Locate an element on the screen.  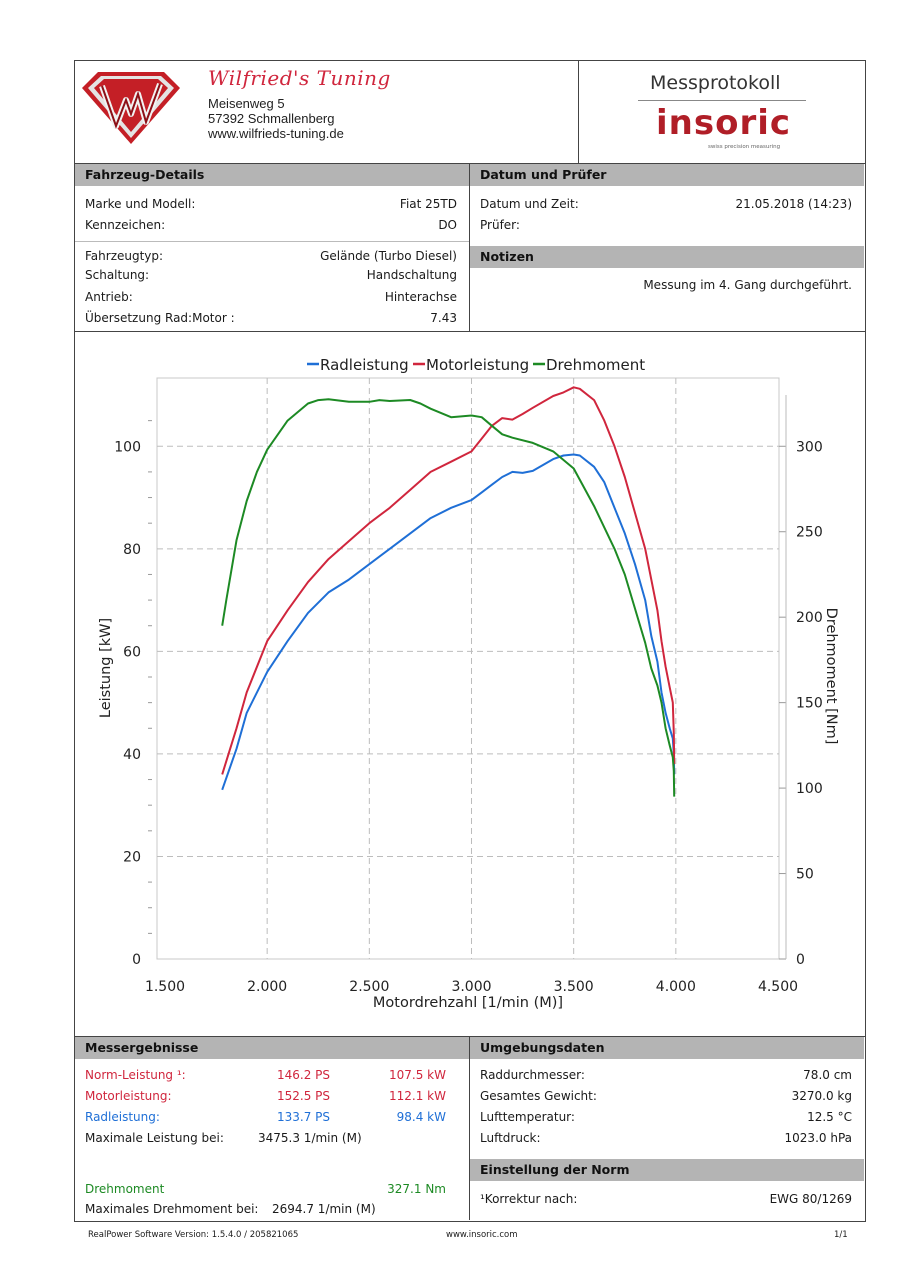
vehicle-label: Fahrzeugtyp: is located at coordinates (124, 256).